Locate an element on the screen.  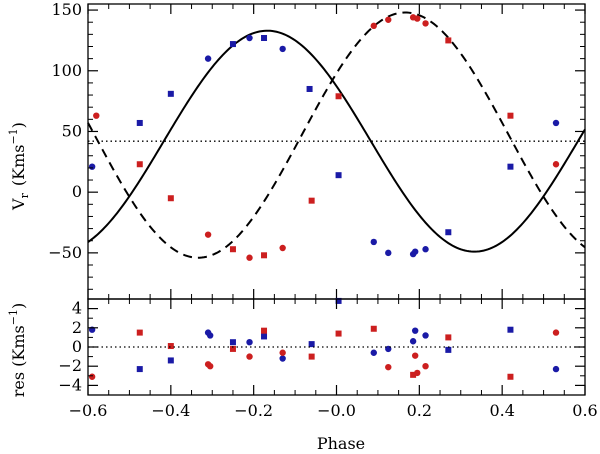
x-tick-label: 0.6 is located at coordinates (584, 410).